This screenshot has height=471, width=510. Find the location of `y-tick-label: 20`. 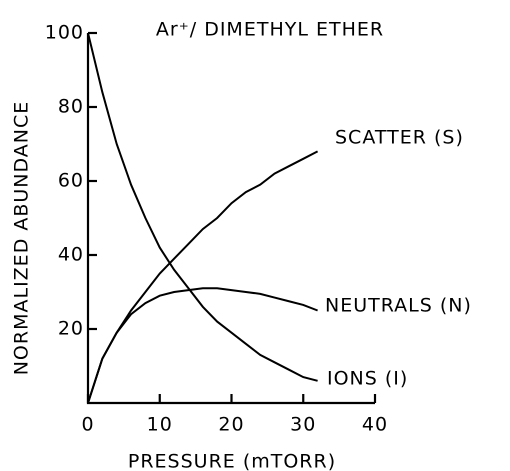

y-tick-label: 20 is located at coordinates (71, 329).